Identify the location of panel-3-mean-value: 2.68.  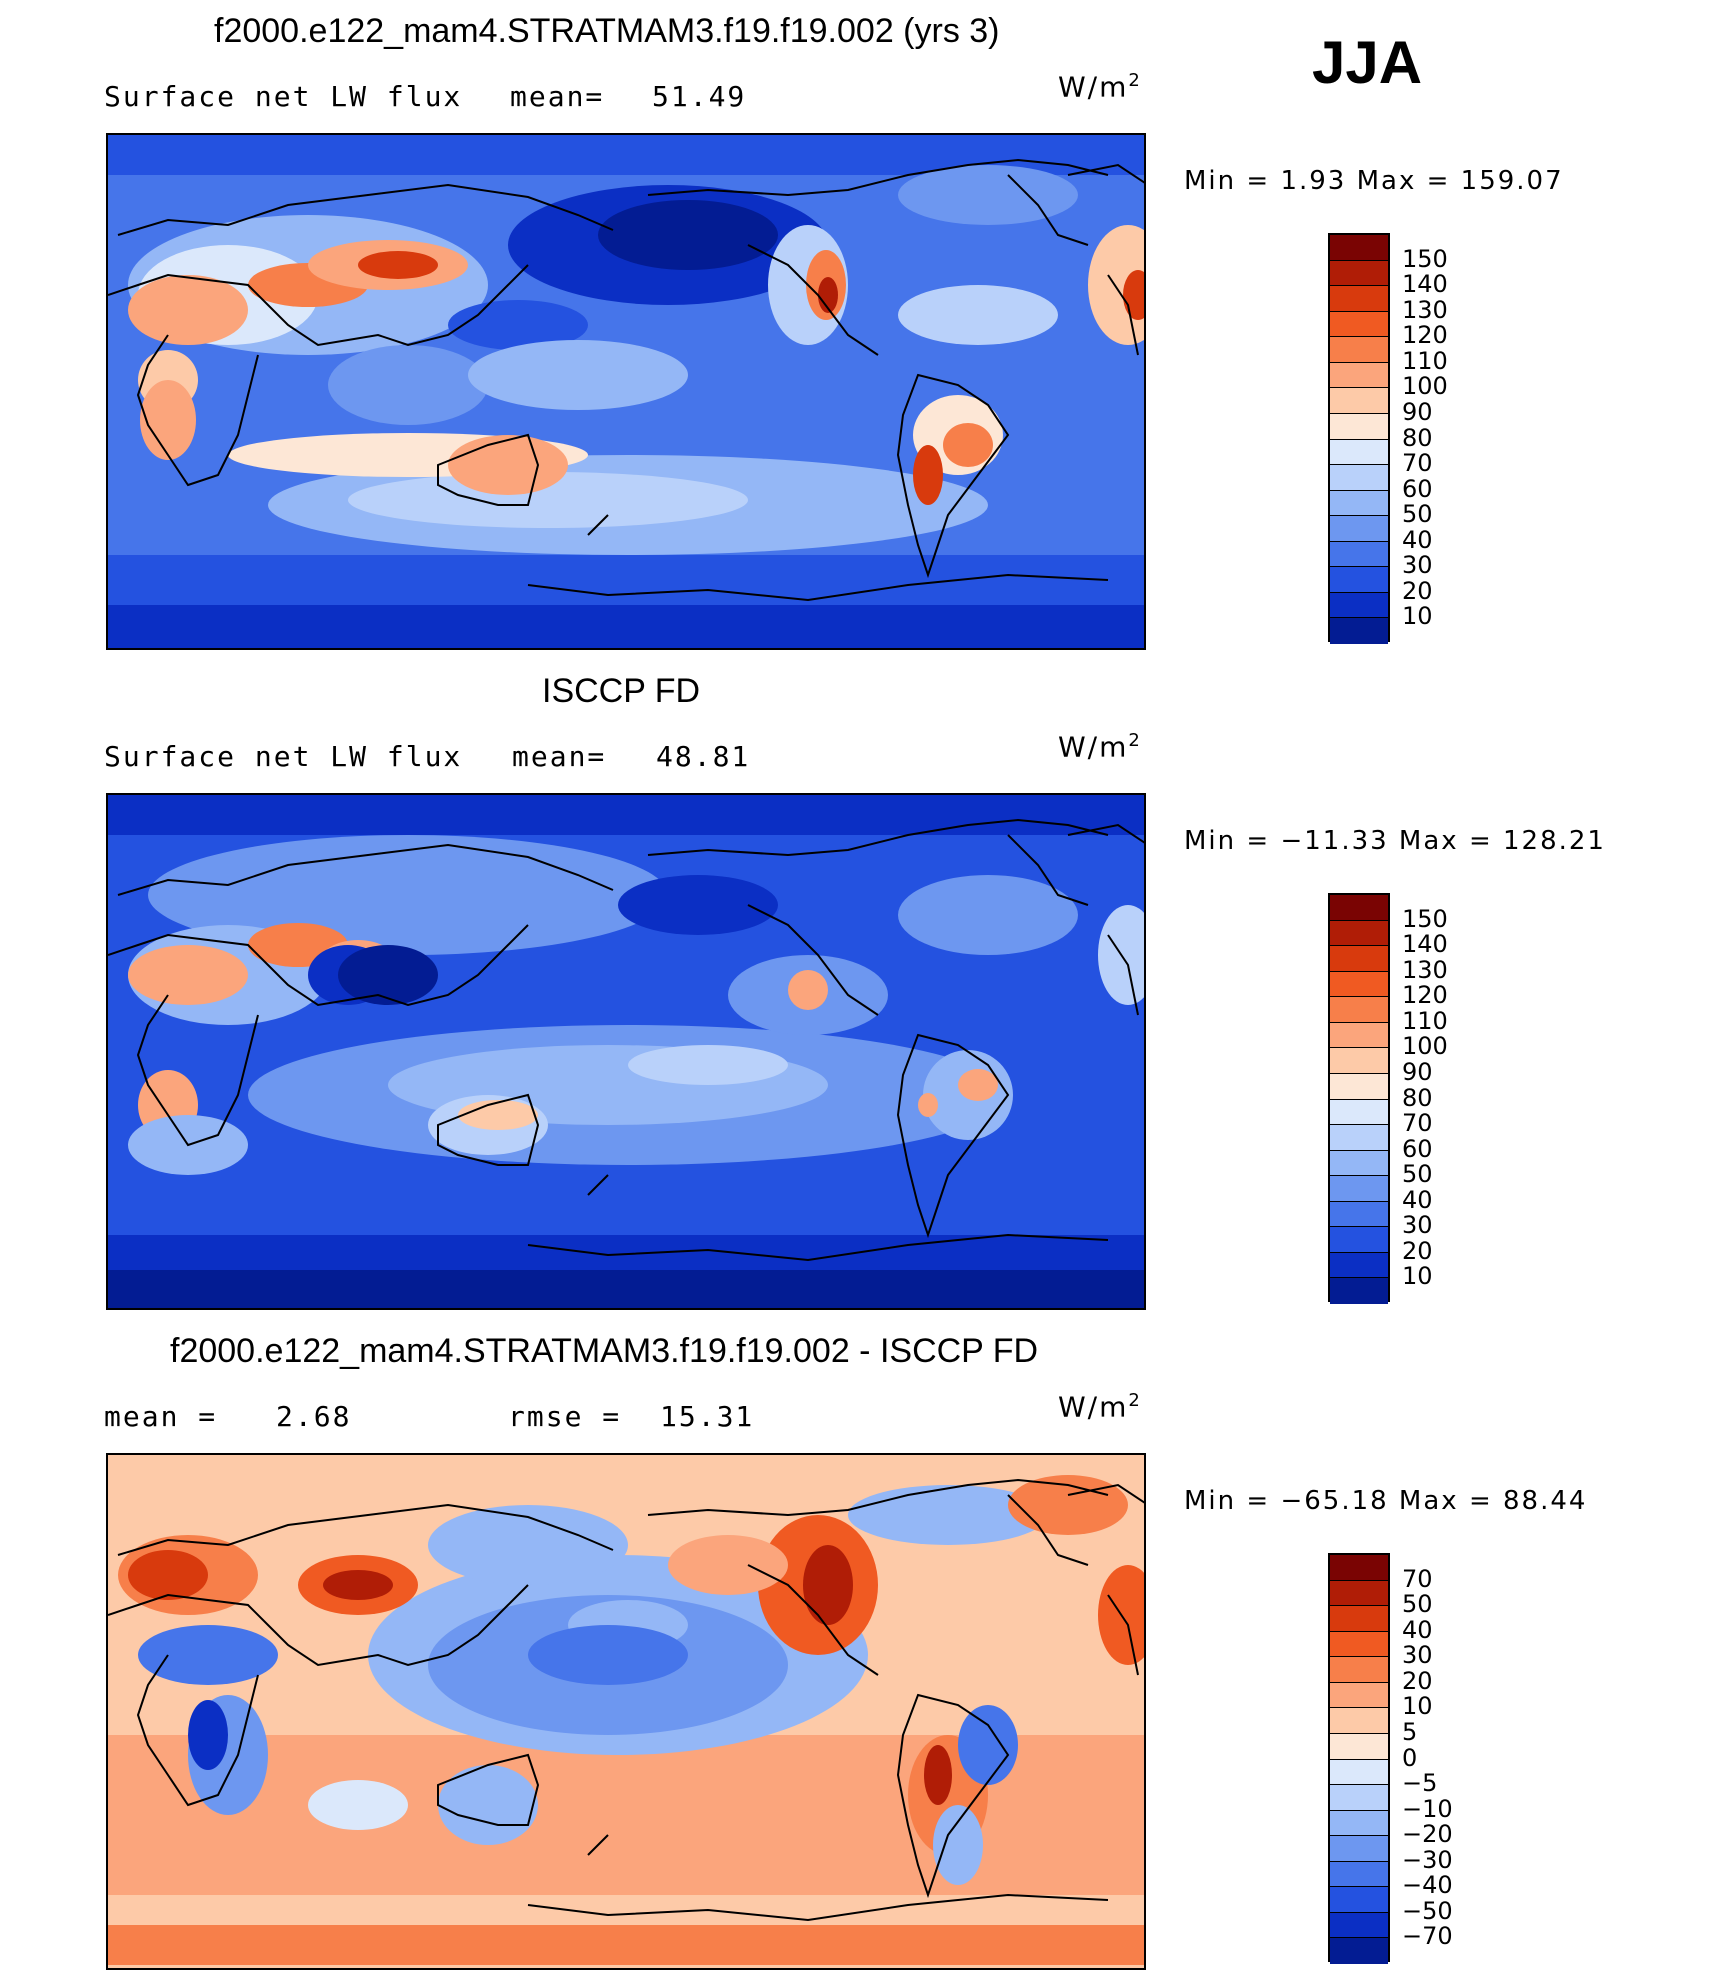
(314, 1416).